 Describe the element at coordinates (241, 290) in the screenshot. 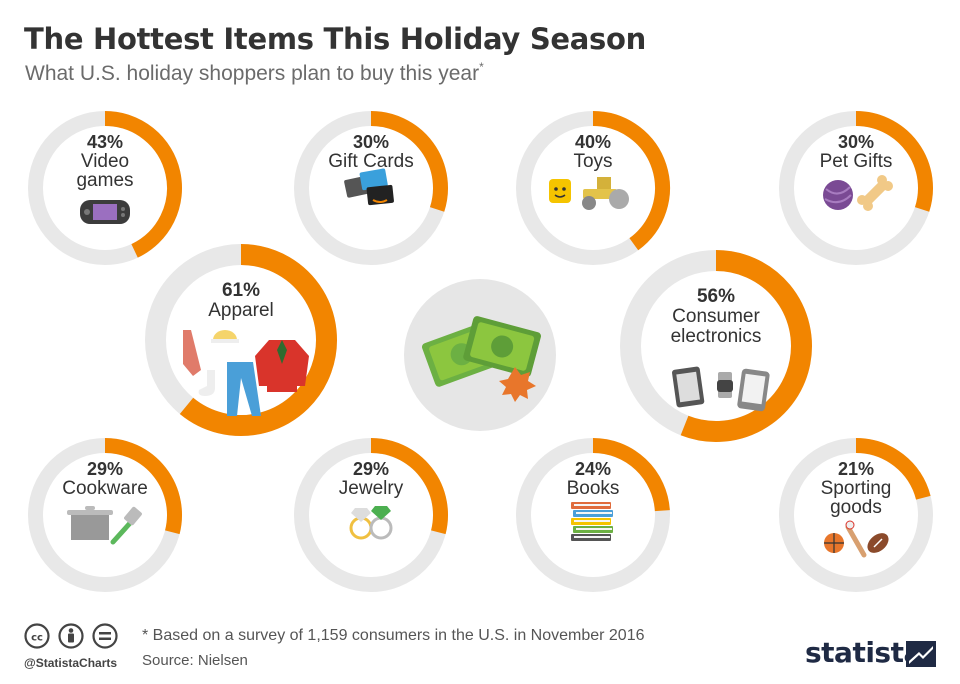

I see `value-label: 61%` at that location.